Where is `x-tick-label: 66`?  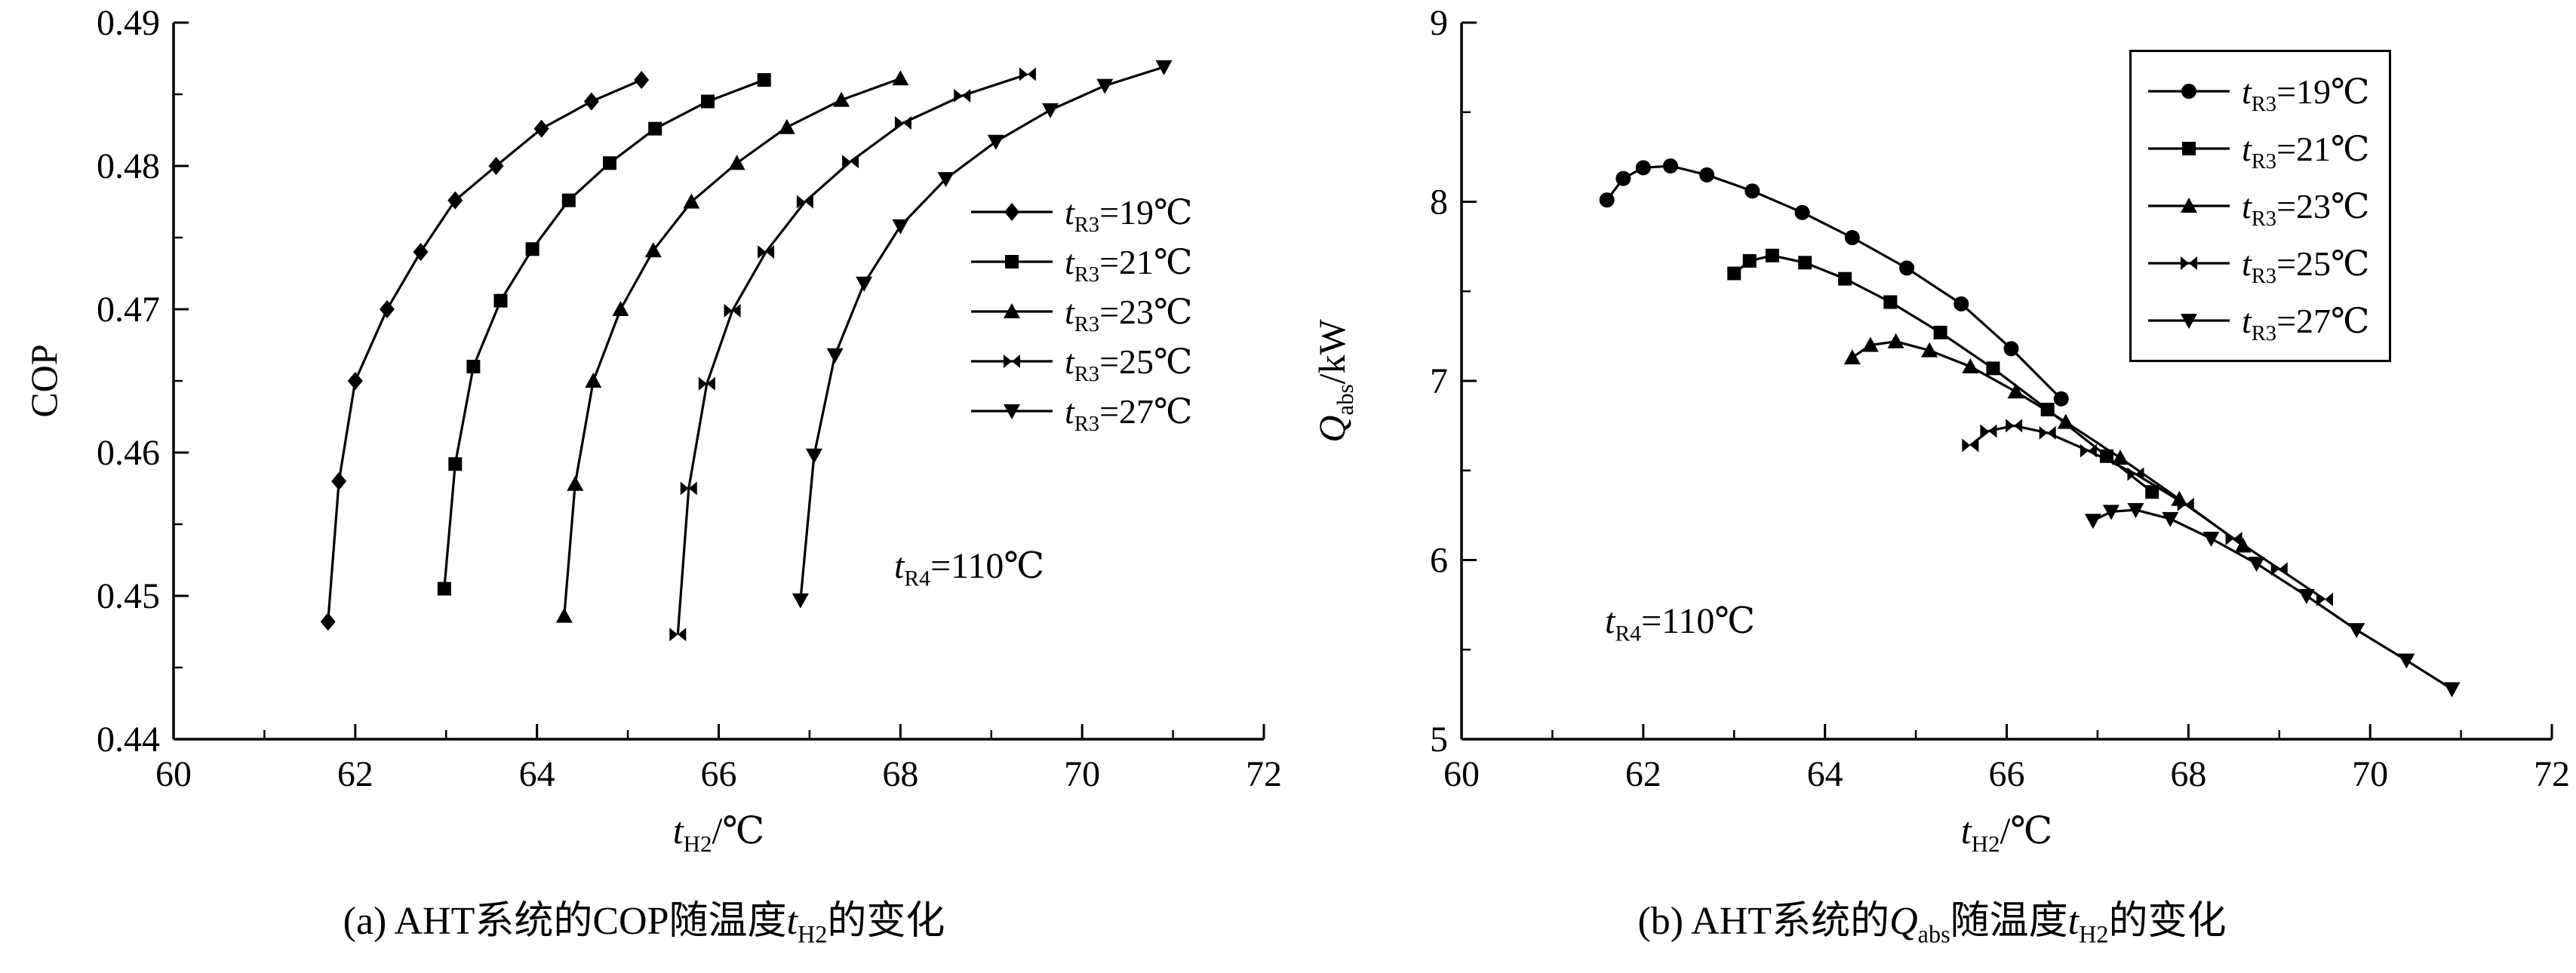 x-tick-label: 66 is located at coordinates (719, 774).